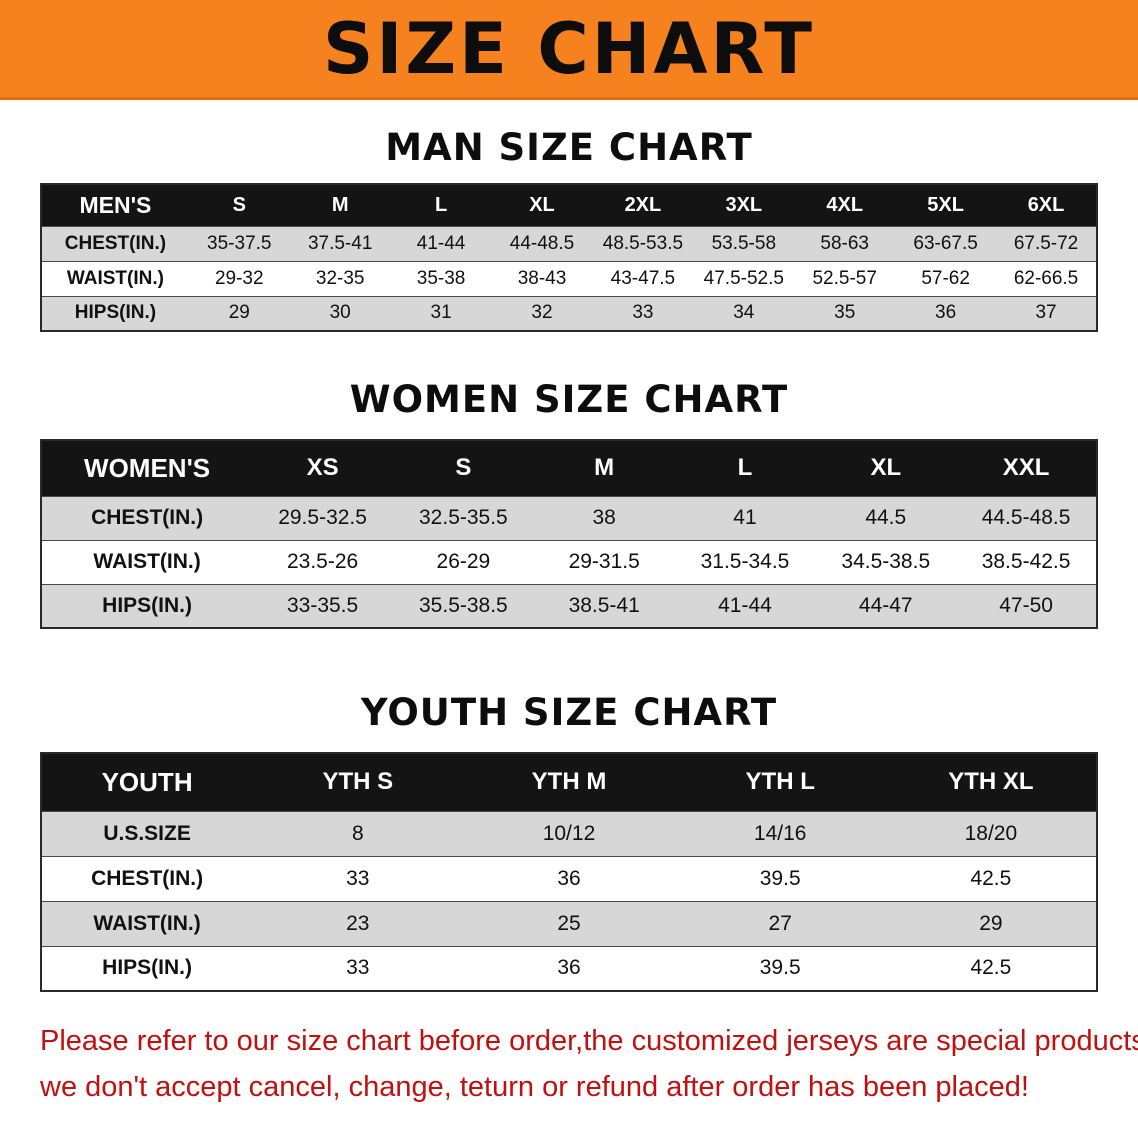 The width and height of the screenshot is (1138, 1132). Describe the element at coordinates (845, 243) in the screenshot. I see `table-cell: 58-63` at that location.